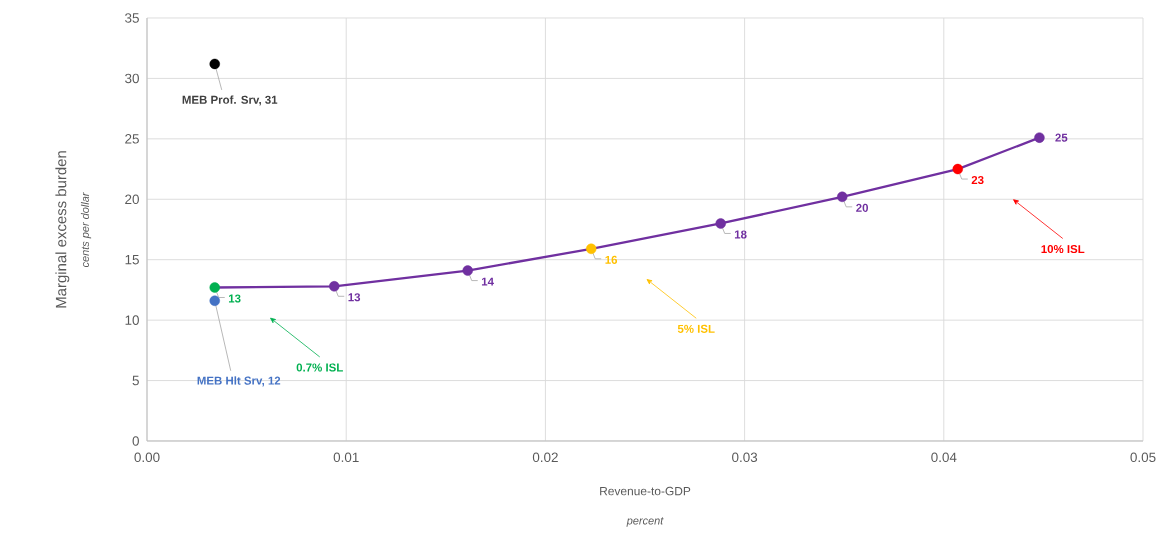 This screenshot has height=535, width=1169. Describe the element at coordinates (545, 457) in the screenshot. I see `x-tick-label: 0.02` at that location.